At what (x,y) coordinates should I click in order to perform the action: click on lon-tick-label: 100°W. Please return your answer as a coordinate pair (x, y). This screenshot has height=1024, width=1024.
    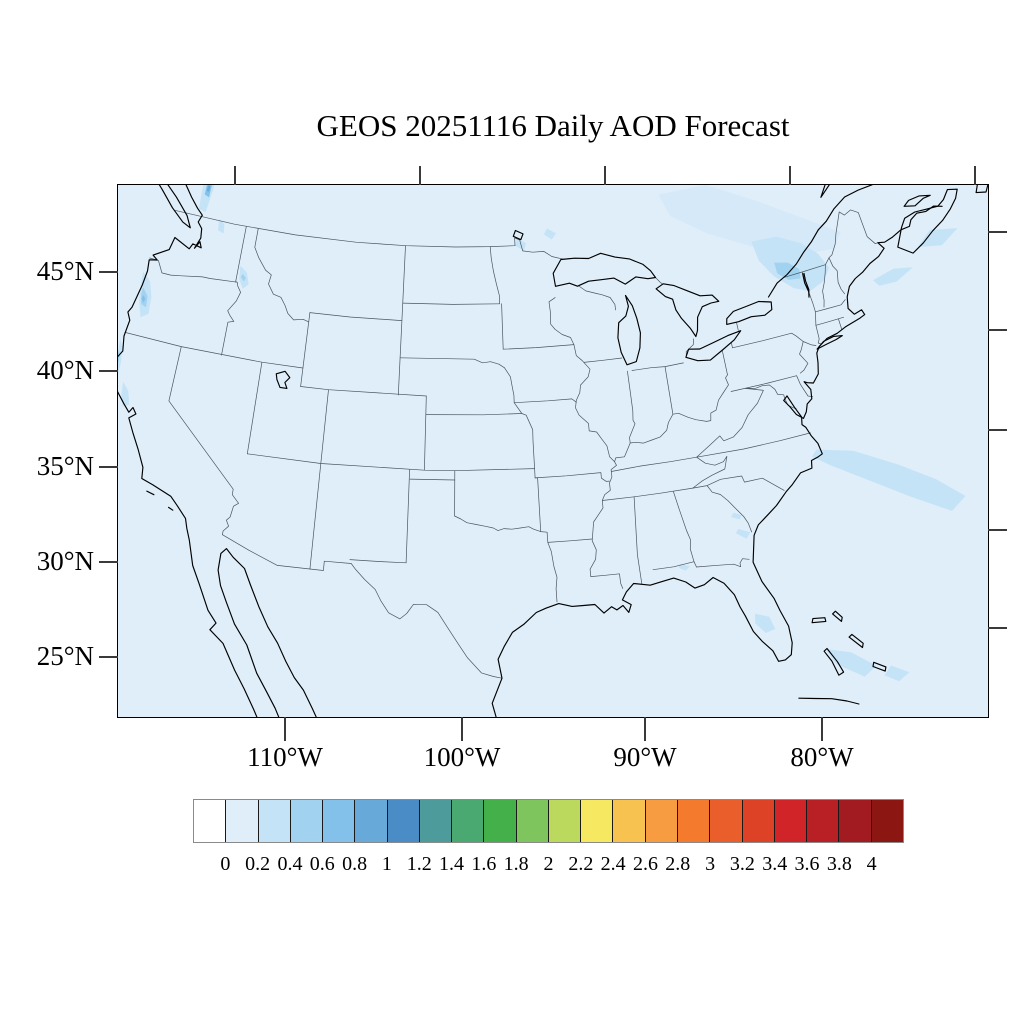
    Looking at the image, I should click on (462, 757).